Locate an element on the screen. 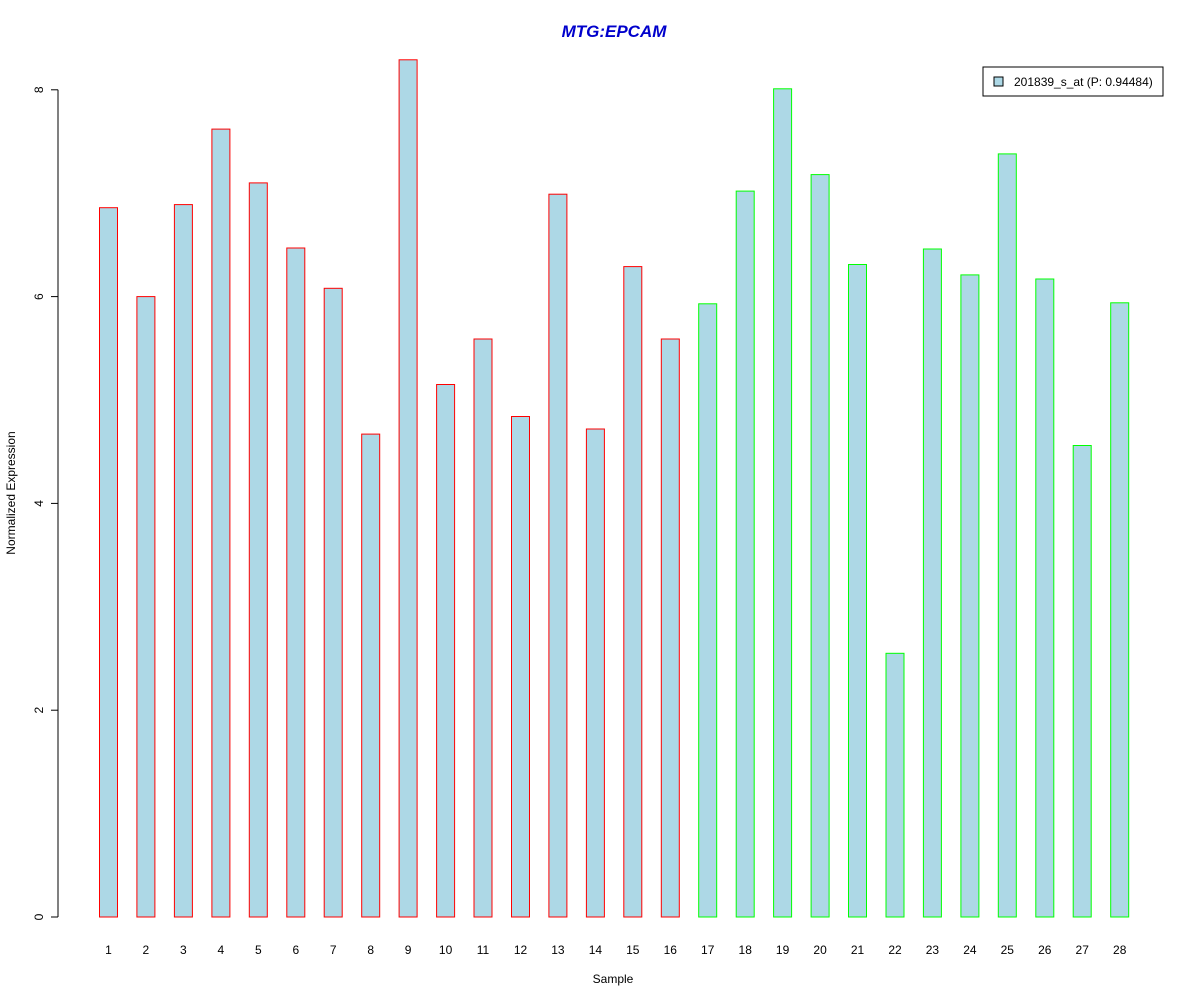 This screenshot has height=1000, width=1200. y-tick-label: 0 is located at coordinates (39, 916).